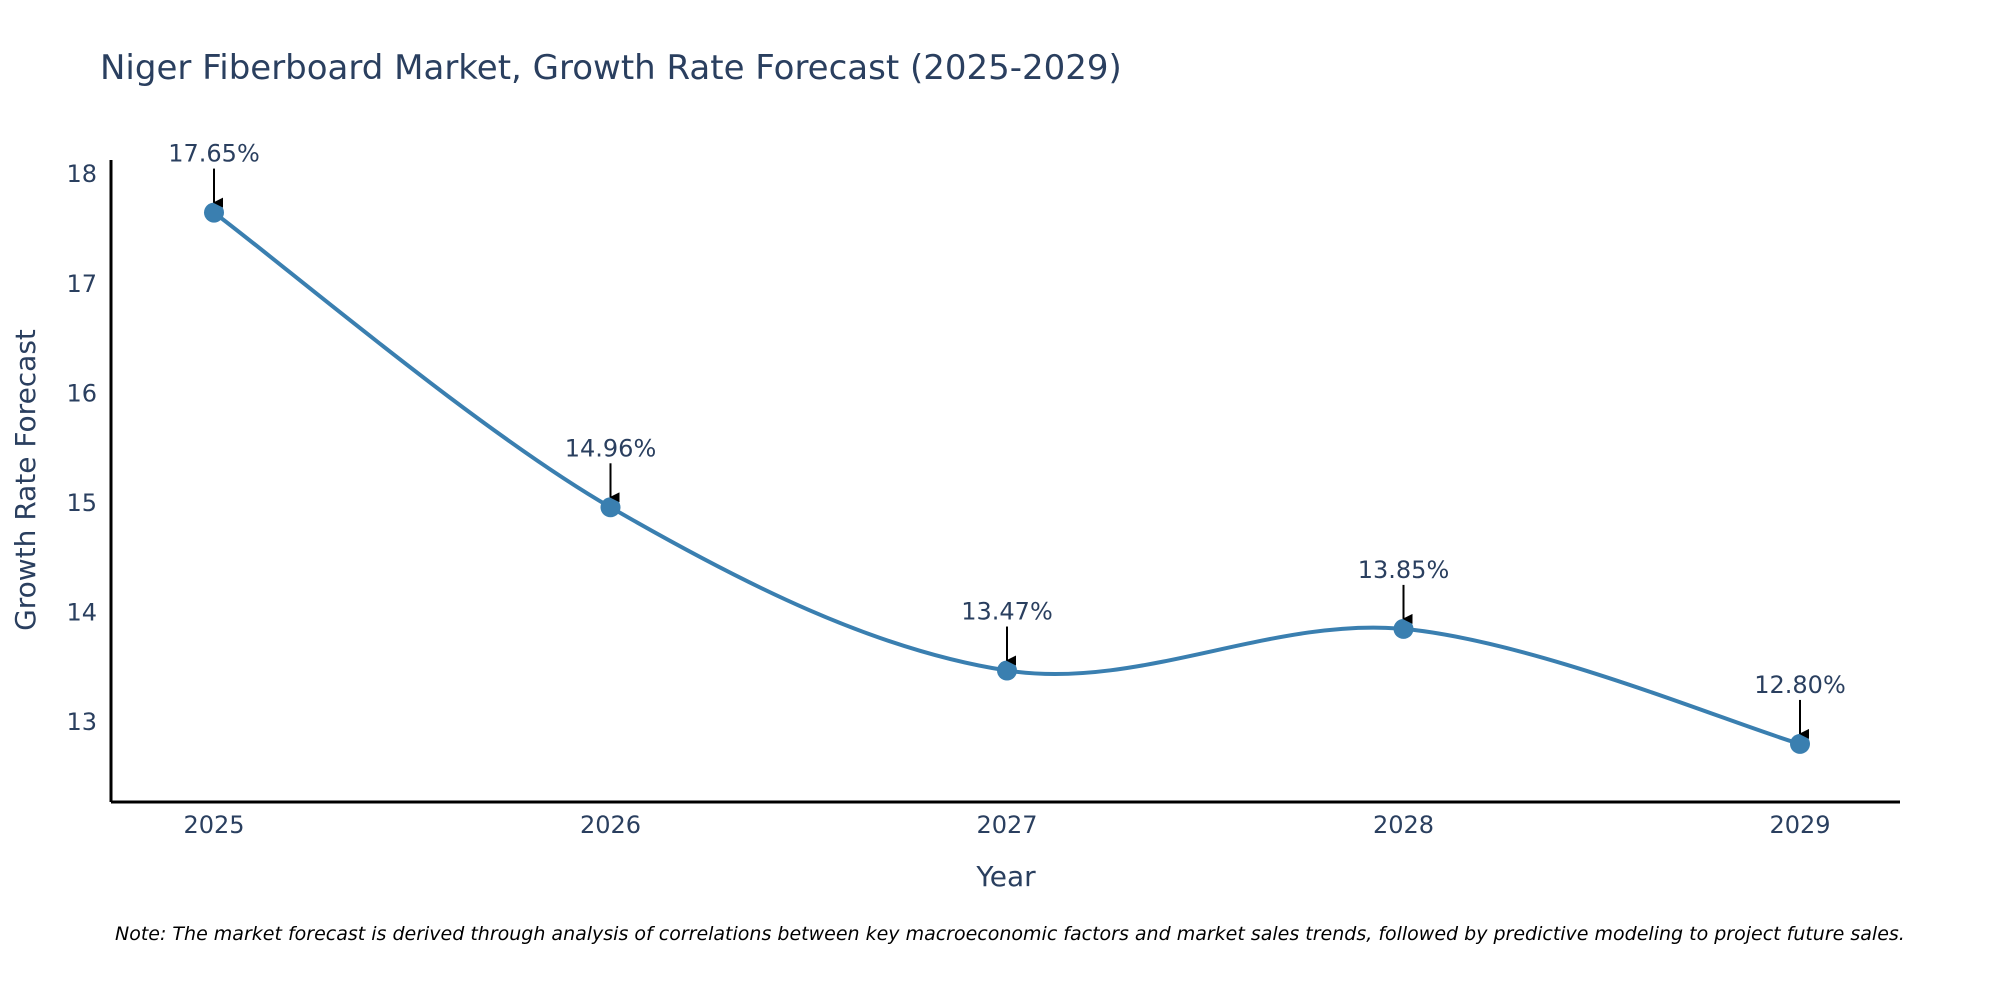 This screenshot has width=2000, height=1000. I want to click on data-point-2028, so click(1403, 628).